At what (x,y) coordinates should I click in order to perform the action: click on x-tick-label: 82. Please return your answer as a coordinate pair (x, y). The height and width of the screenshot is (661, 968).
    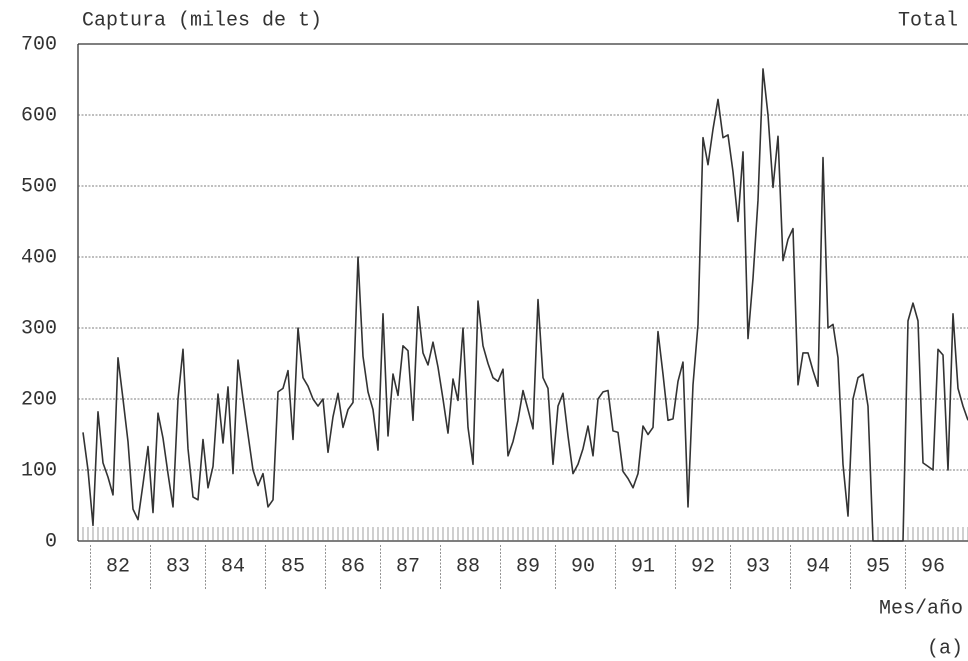
    Looking at the image, I should click on (118, 566).